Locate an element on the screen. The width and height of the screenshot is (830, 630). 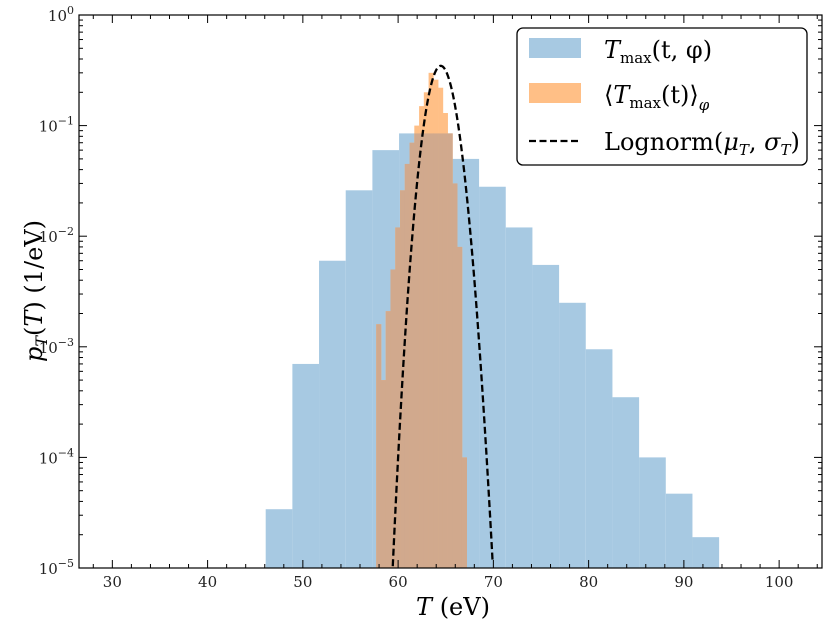
x-tick-label-3: 60 is located at coordinates (398, 582).